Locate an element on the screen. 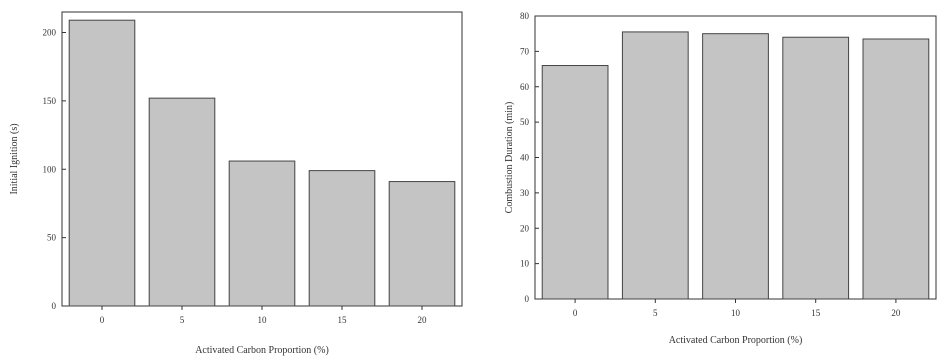  duration-x-tick-label: 5 is located at coordinates (655, 313).